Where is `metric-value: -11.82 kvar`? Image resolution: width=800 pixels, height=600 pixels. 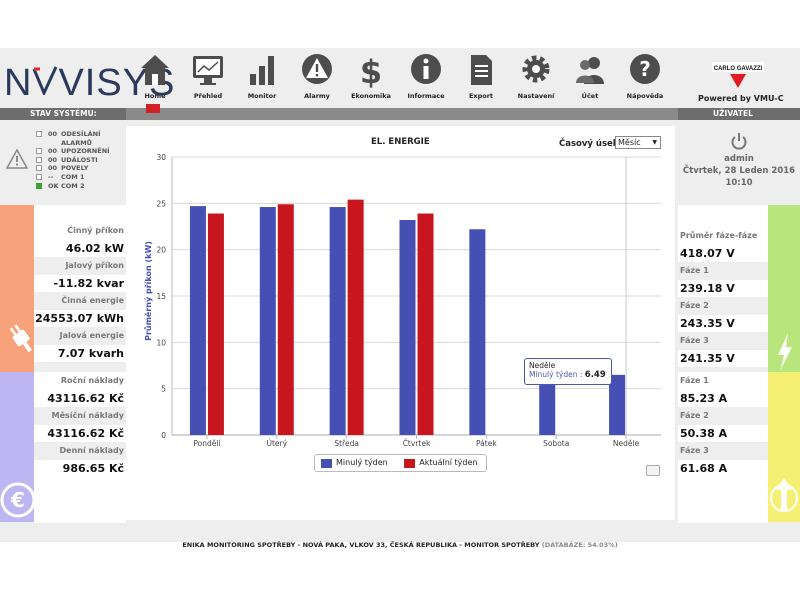
metric-value: -11.82 kvar is located at coordinates (80, 283).